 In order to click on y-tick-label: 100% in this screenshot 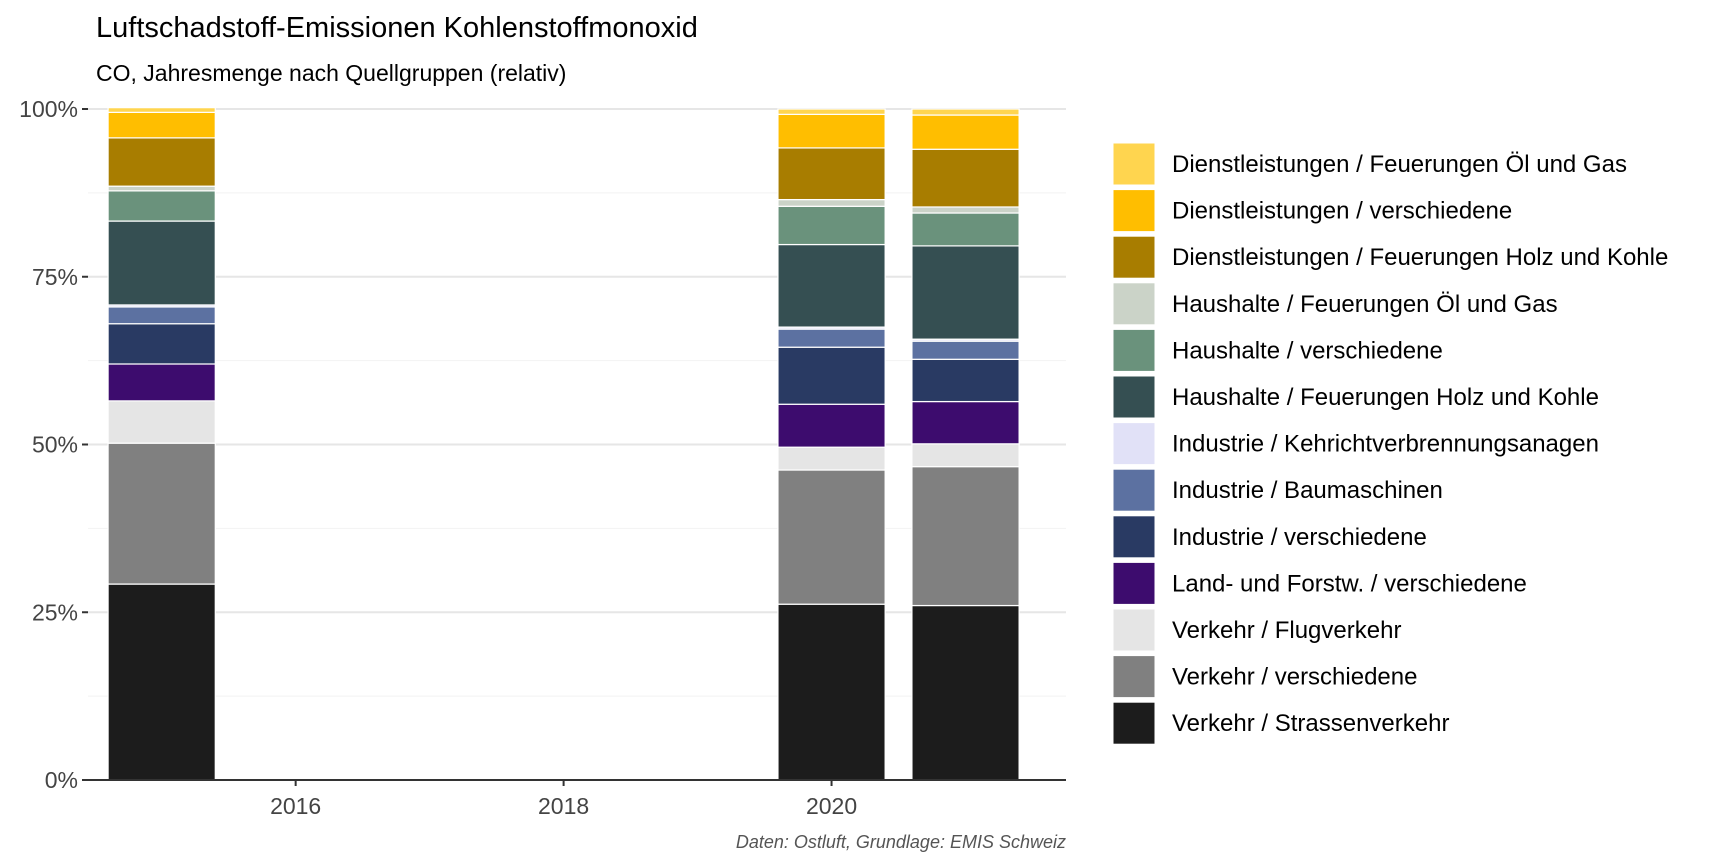, I will do `click(48, 109)`.